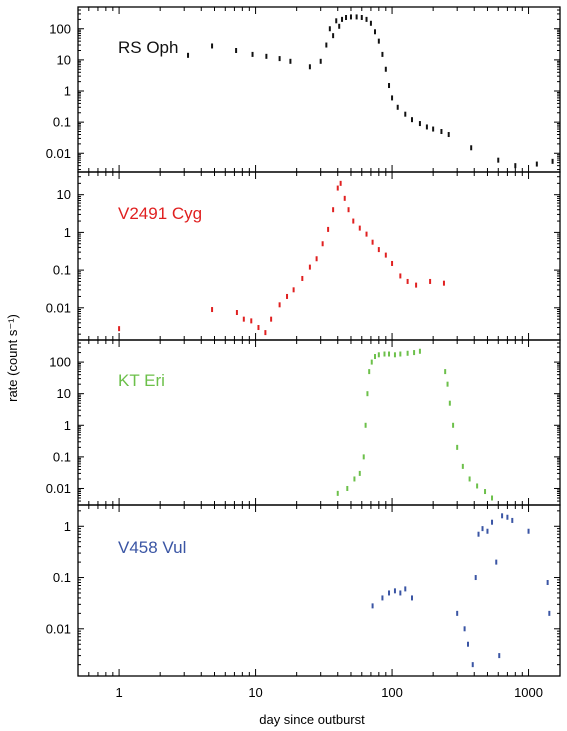 The width and height of the screenshot is (567, 731). Describe the element at coordinates (12, 358) in the screenshot. I see `y-axis-title: rate (count s⁻¹)` at that location.